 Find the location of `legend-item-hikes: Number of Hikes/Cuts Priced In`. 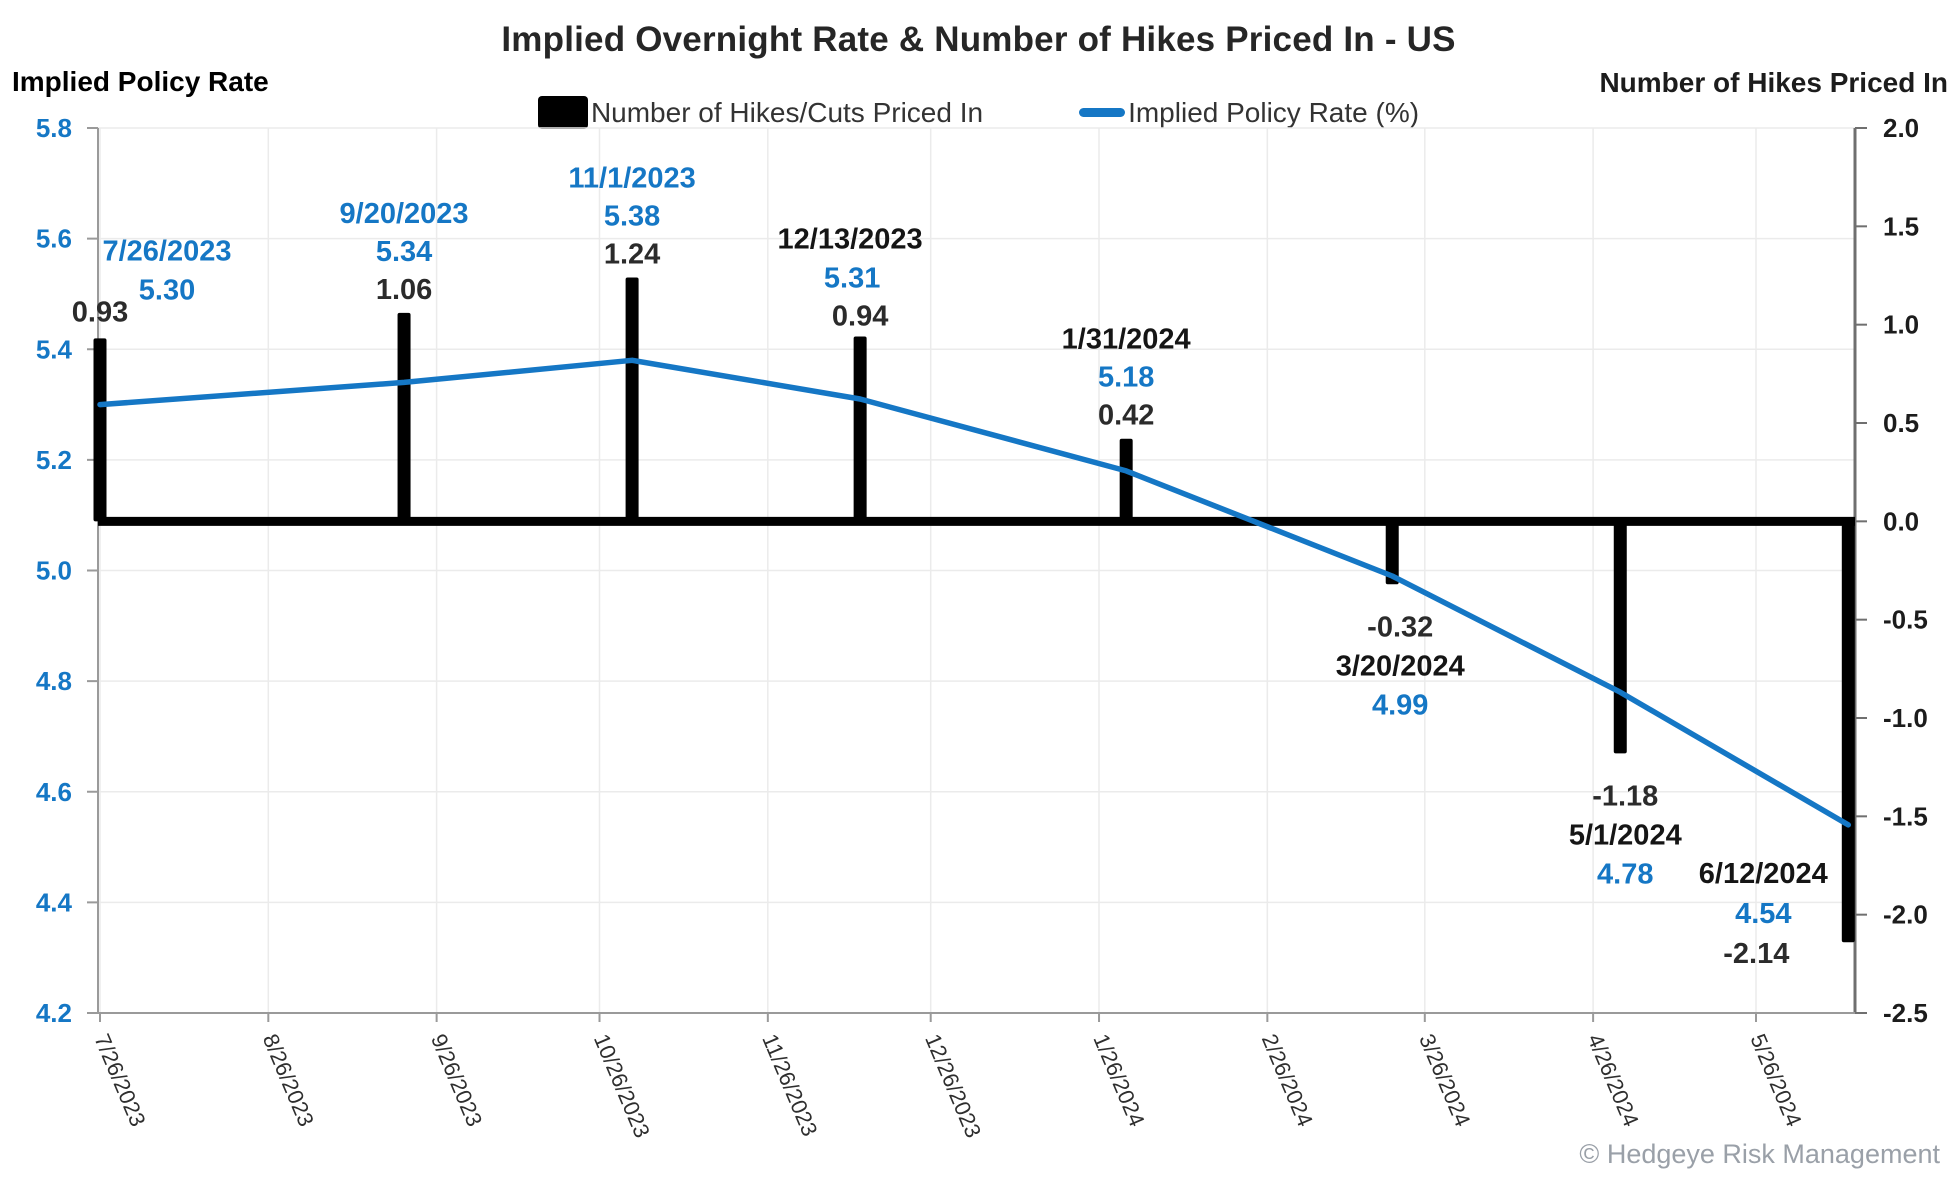

legend-item-hikes: Number of Hikes/Cuts Priced In is located at coordinates (760, 112).